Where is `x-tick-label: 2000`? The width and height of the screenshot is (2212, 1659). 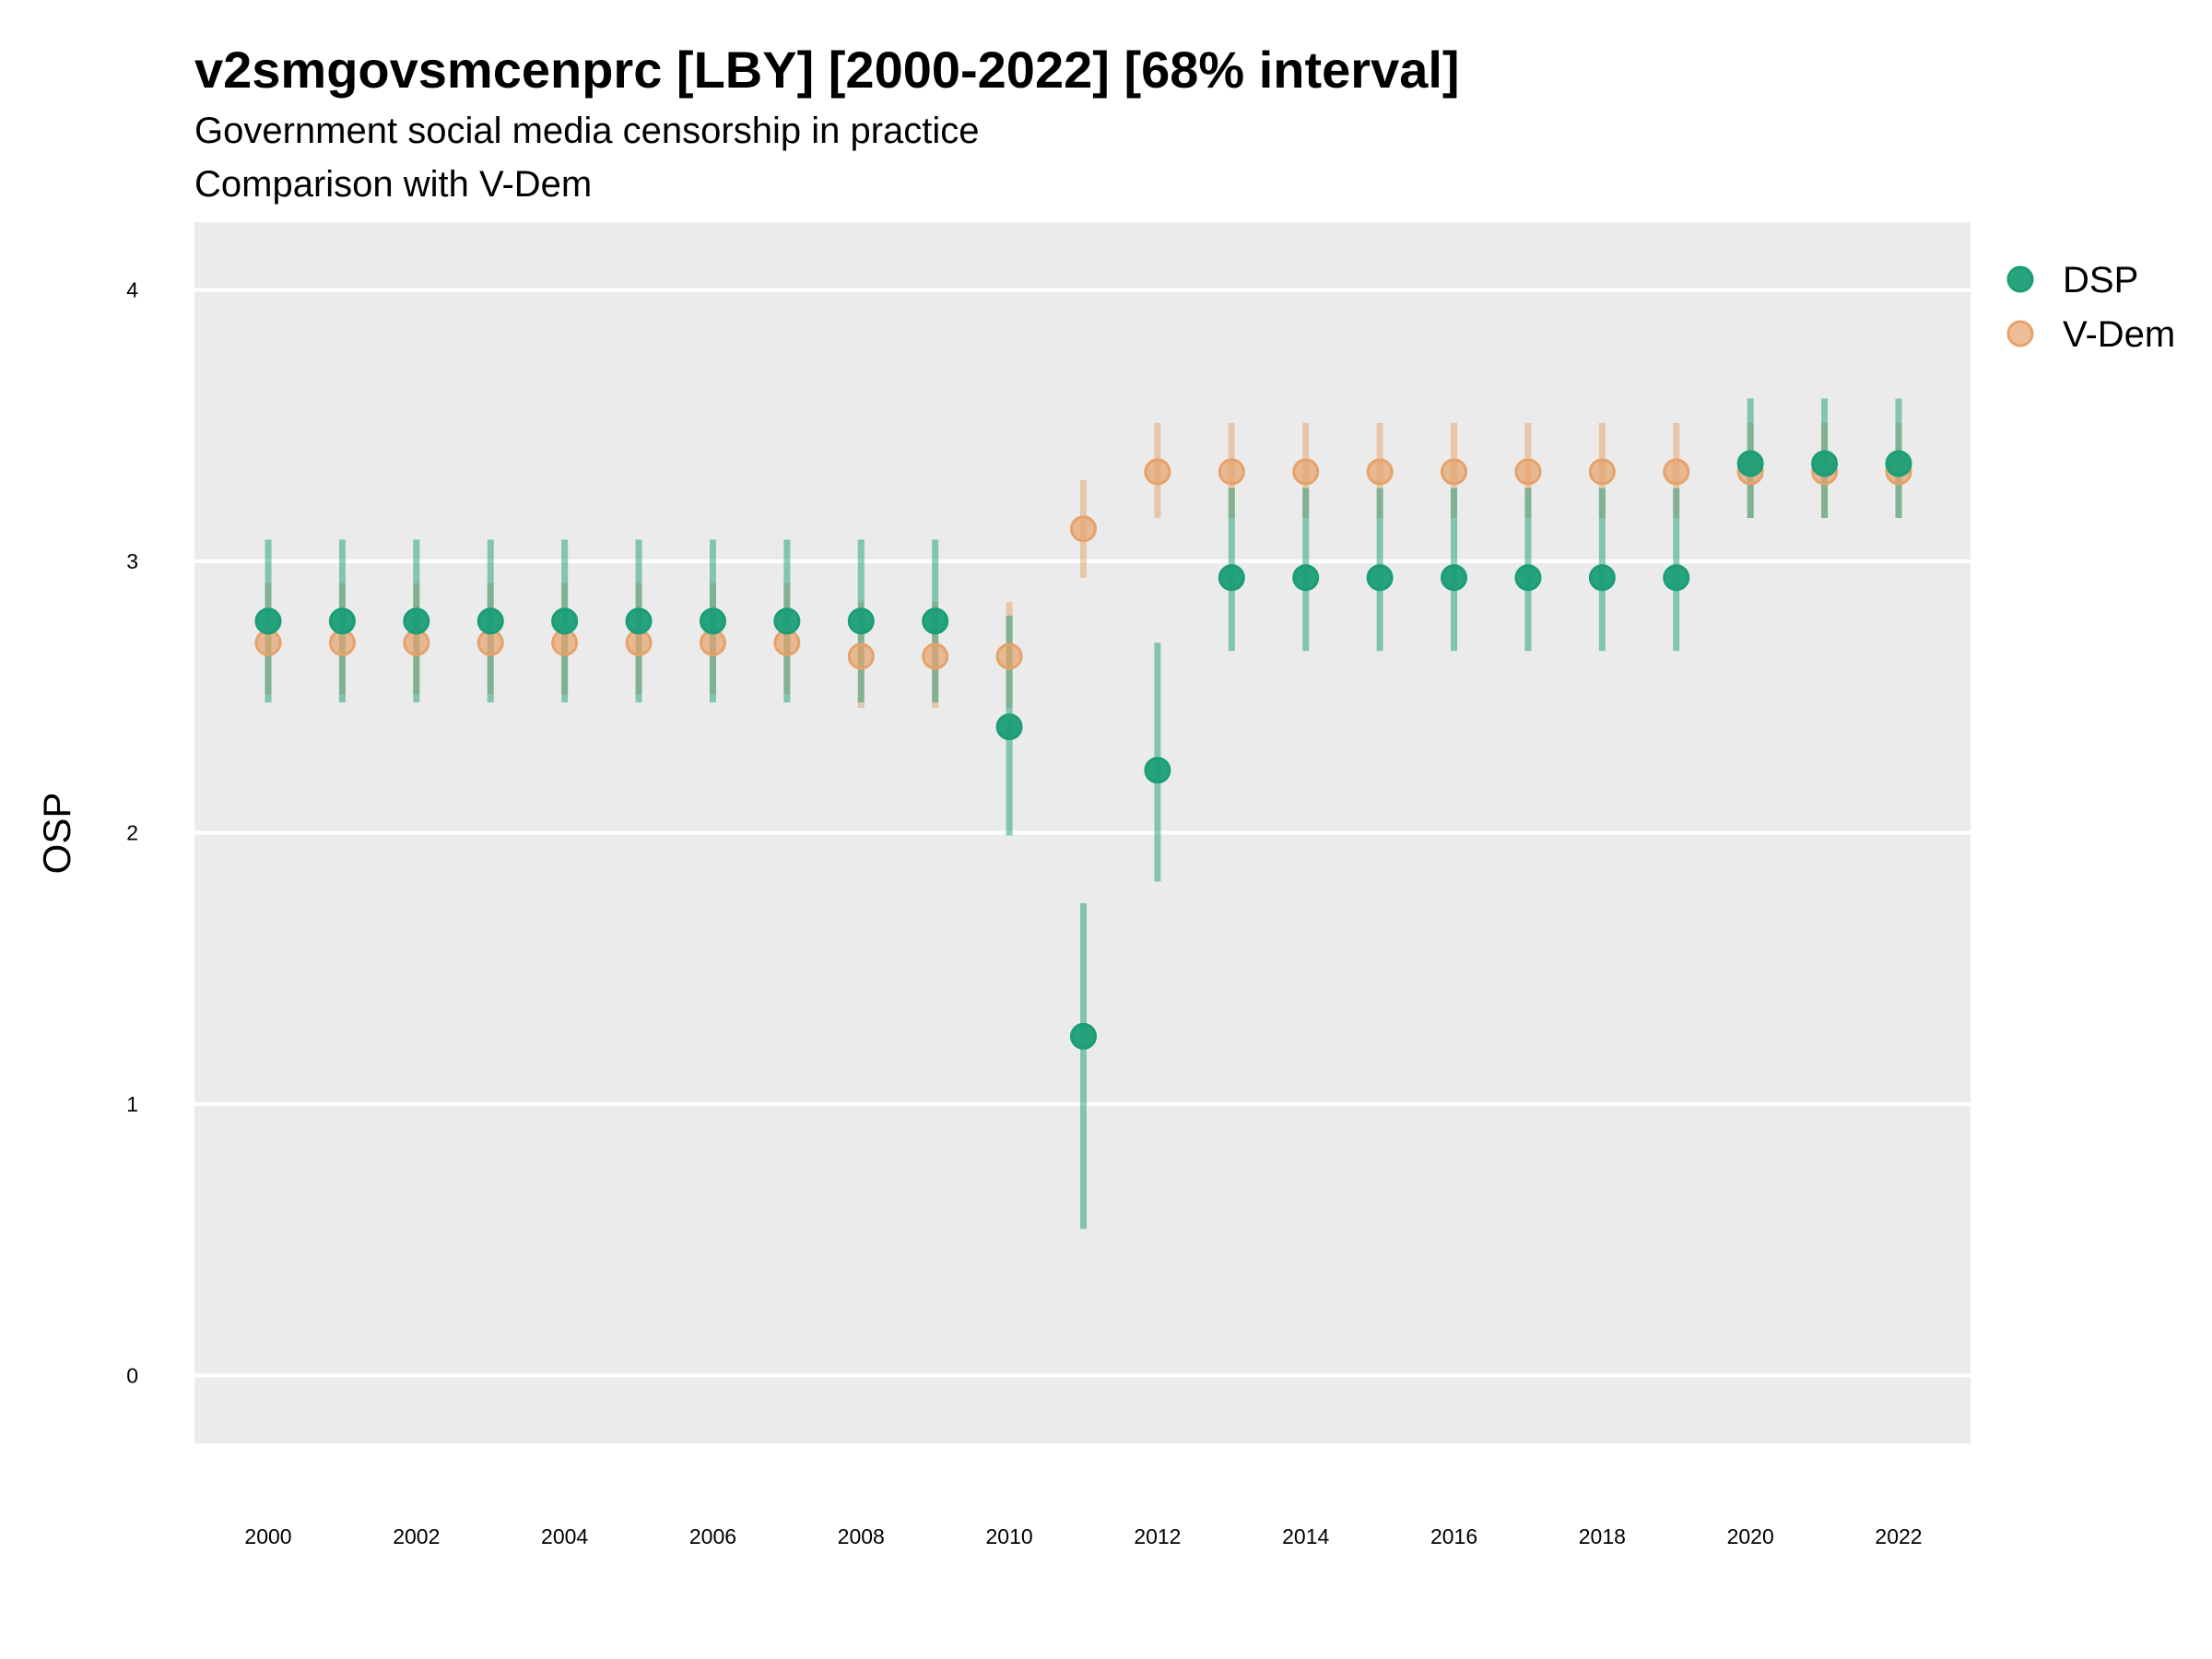 x-tick-label: 2000 is located at coordinates (267, 1536).